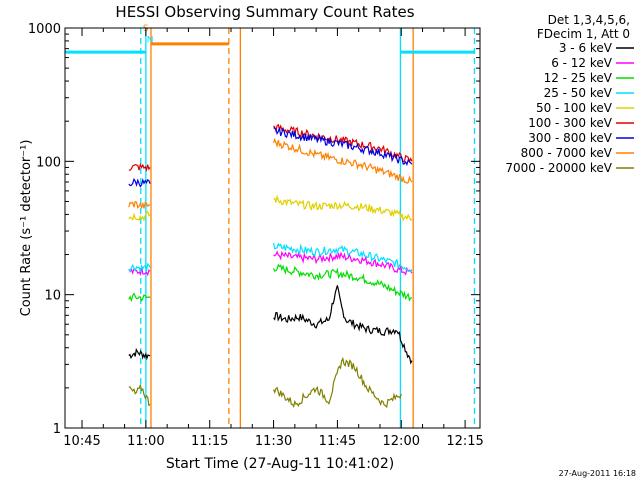 Image resolution: width=640 pixels, height=480 pixels. I want to click on legend-label: 25 - 50 keV, so click(578, 93).